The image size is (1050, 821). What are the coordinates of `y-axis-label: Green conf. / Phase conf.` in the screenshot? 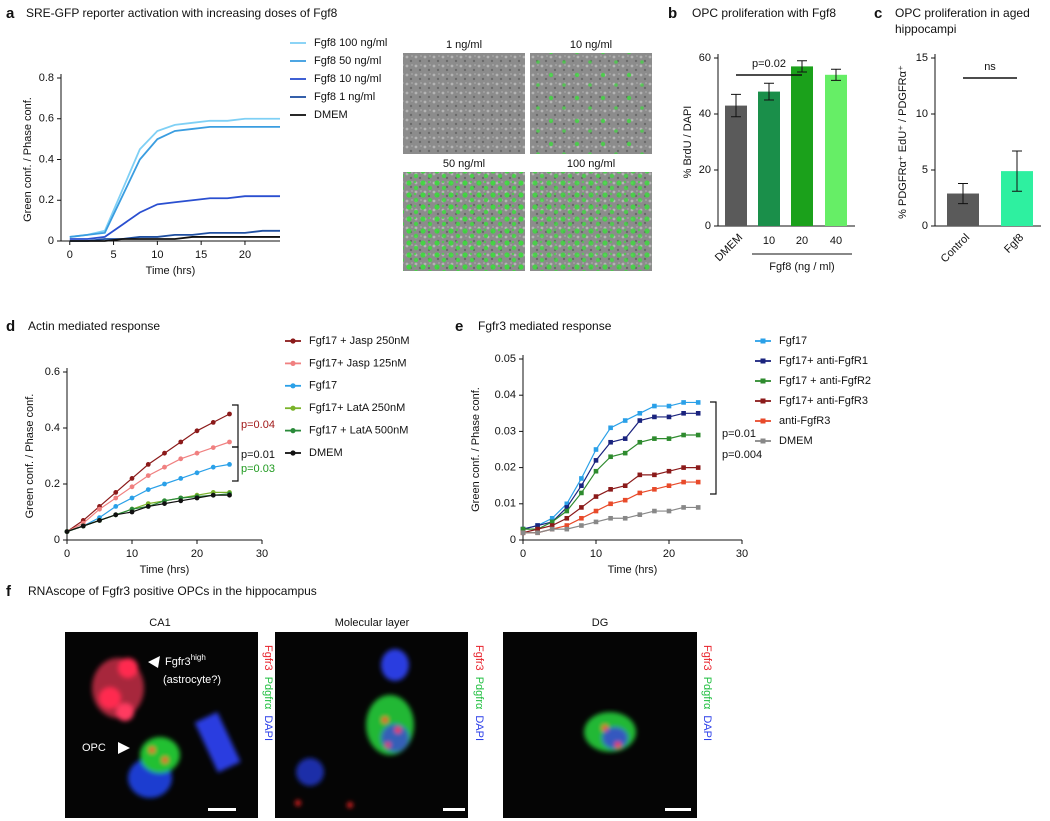 It's located at (28, 159).